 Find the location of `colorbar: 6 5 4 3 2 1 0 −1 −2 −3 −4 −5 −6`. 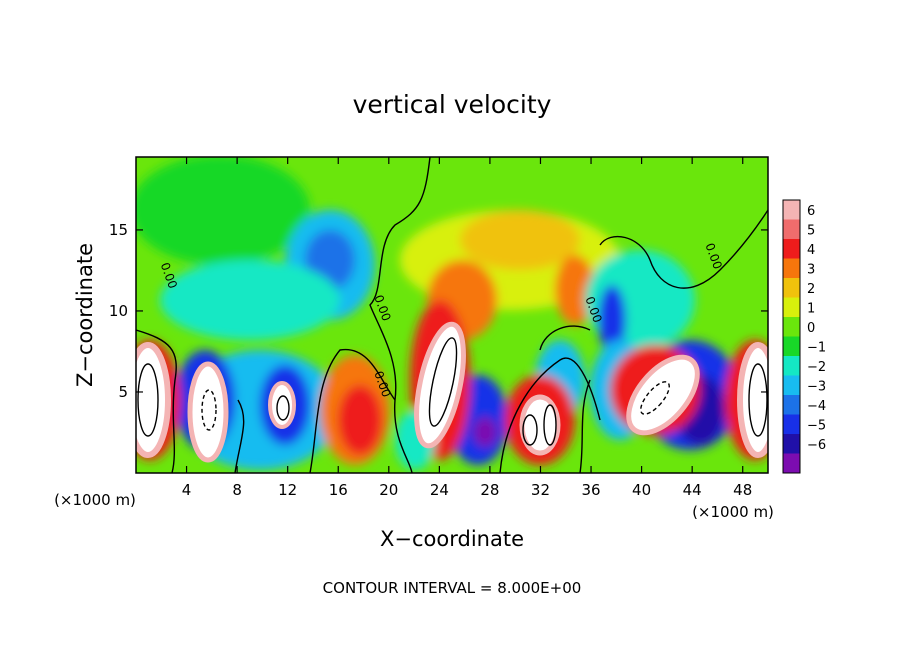

colorbar: 6 5 4 3 2 1 0 −1 −2 −3 −4 −5 −6 is located at coordinates (804, 336).